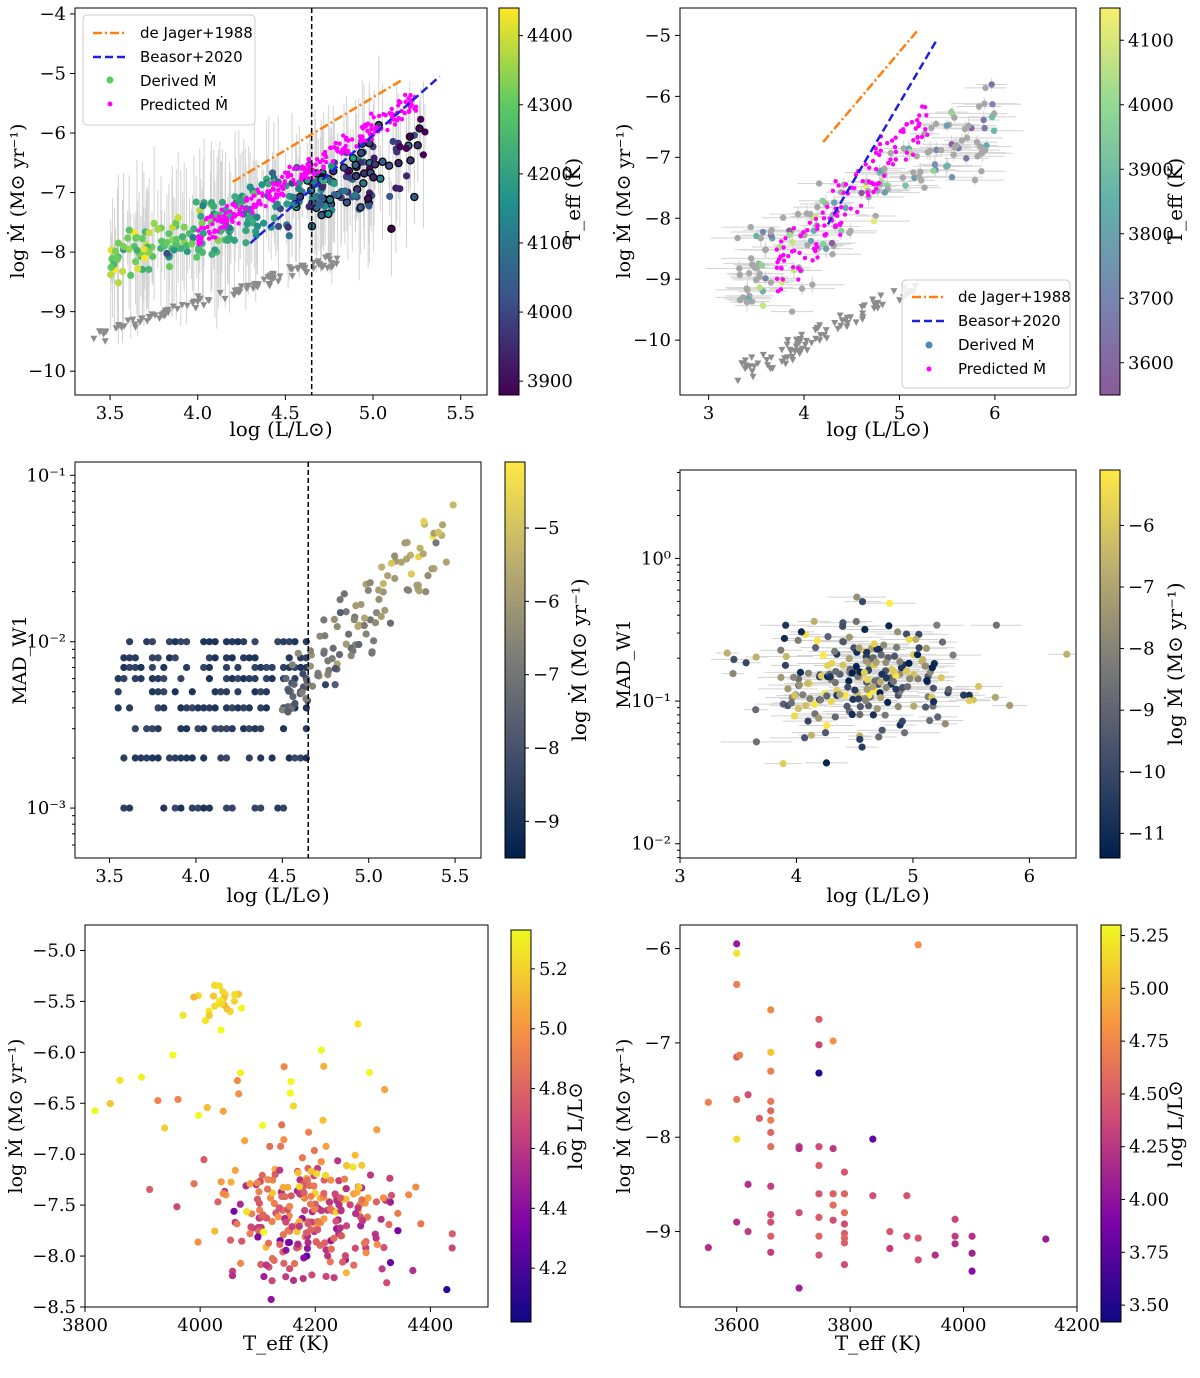 The width and height of the screenshot is (1200, 1378). I want to click on panel-2-legend-predicted: Predicted Ṁ, so click(1002, 368).